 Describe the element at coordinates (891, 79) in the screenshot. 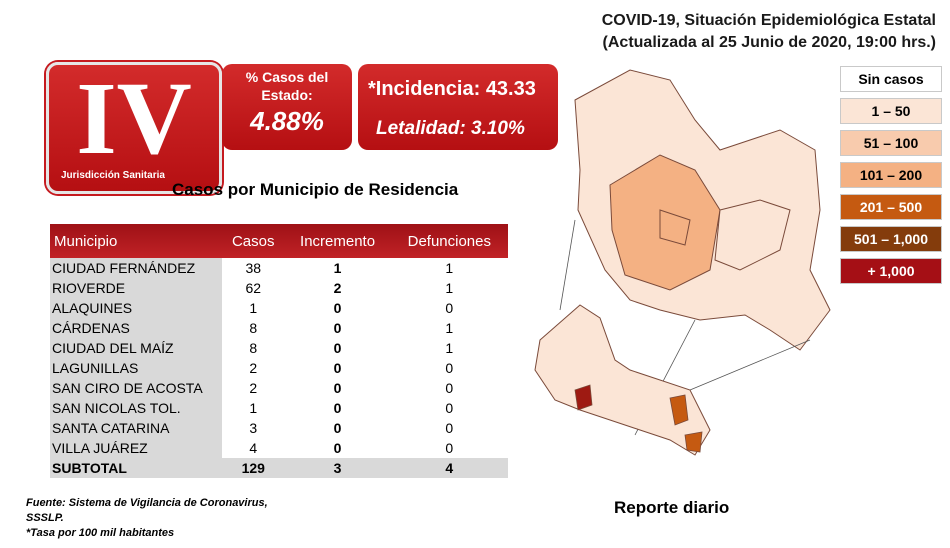

I see `legend-item: Sin casos` at that location.